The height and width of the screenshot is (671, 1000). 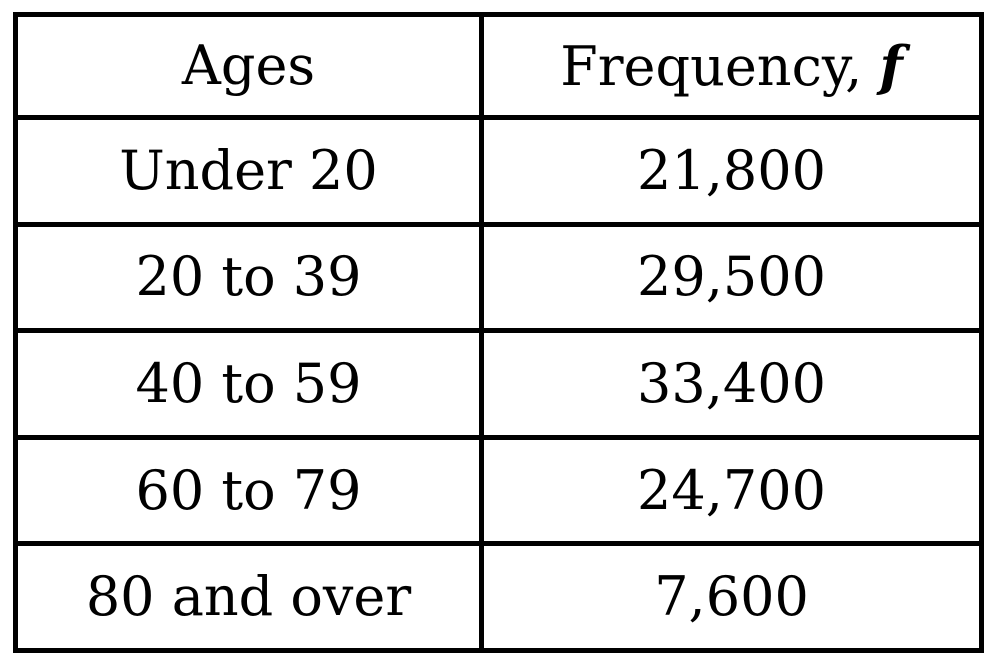 What do you see at coordinates (711, 66) in the screenshot?
I see `header-frequency-label: Frequency,` at bounding box center [711, 66].